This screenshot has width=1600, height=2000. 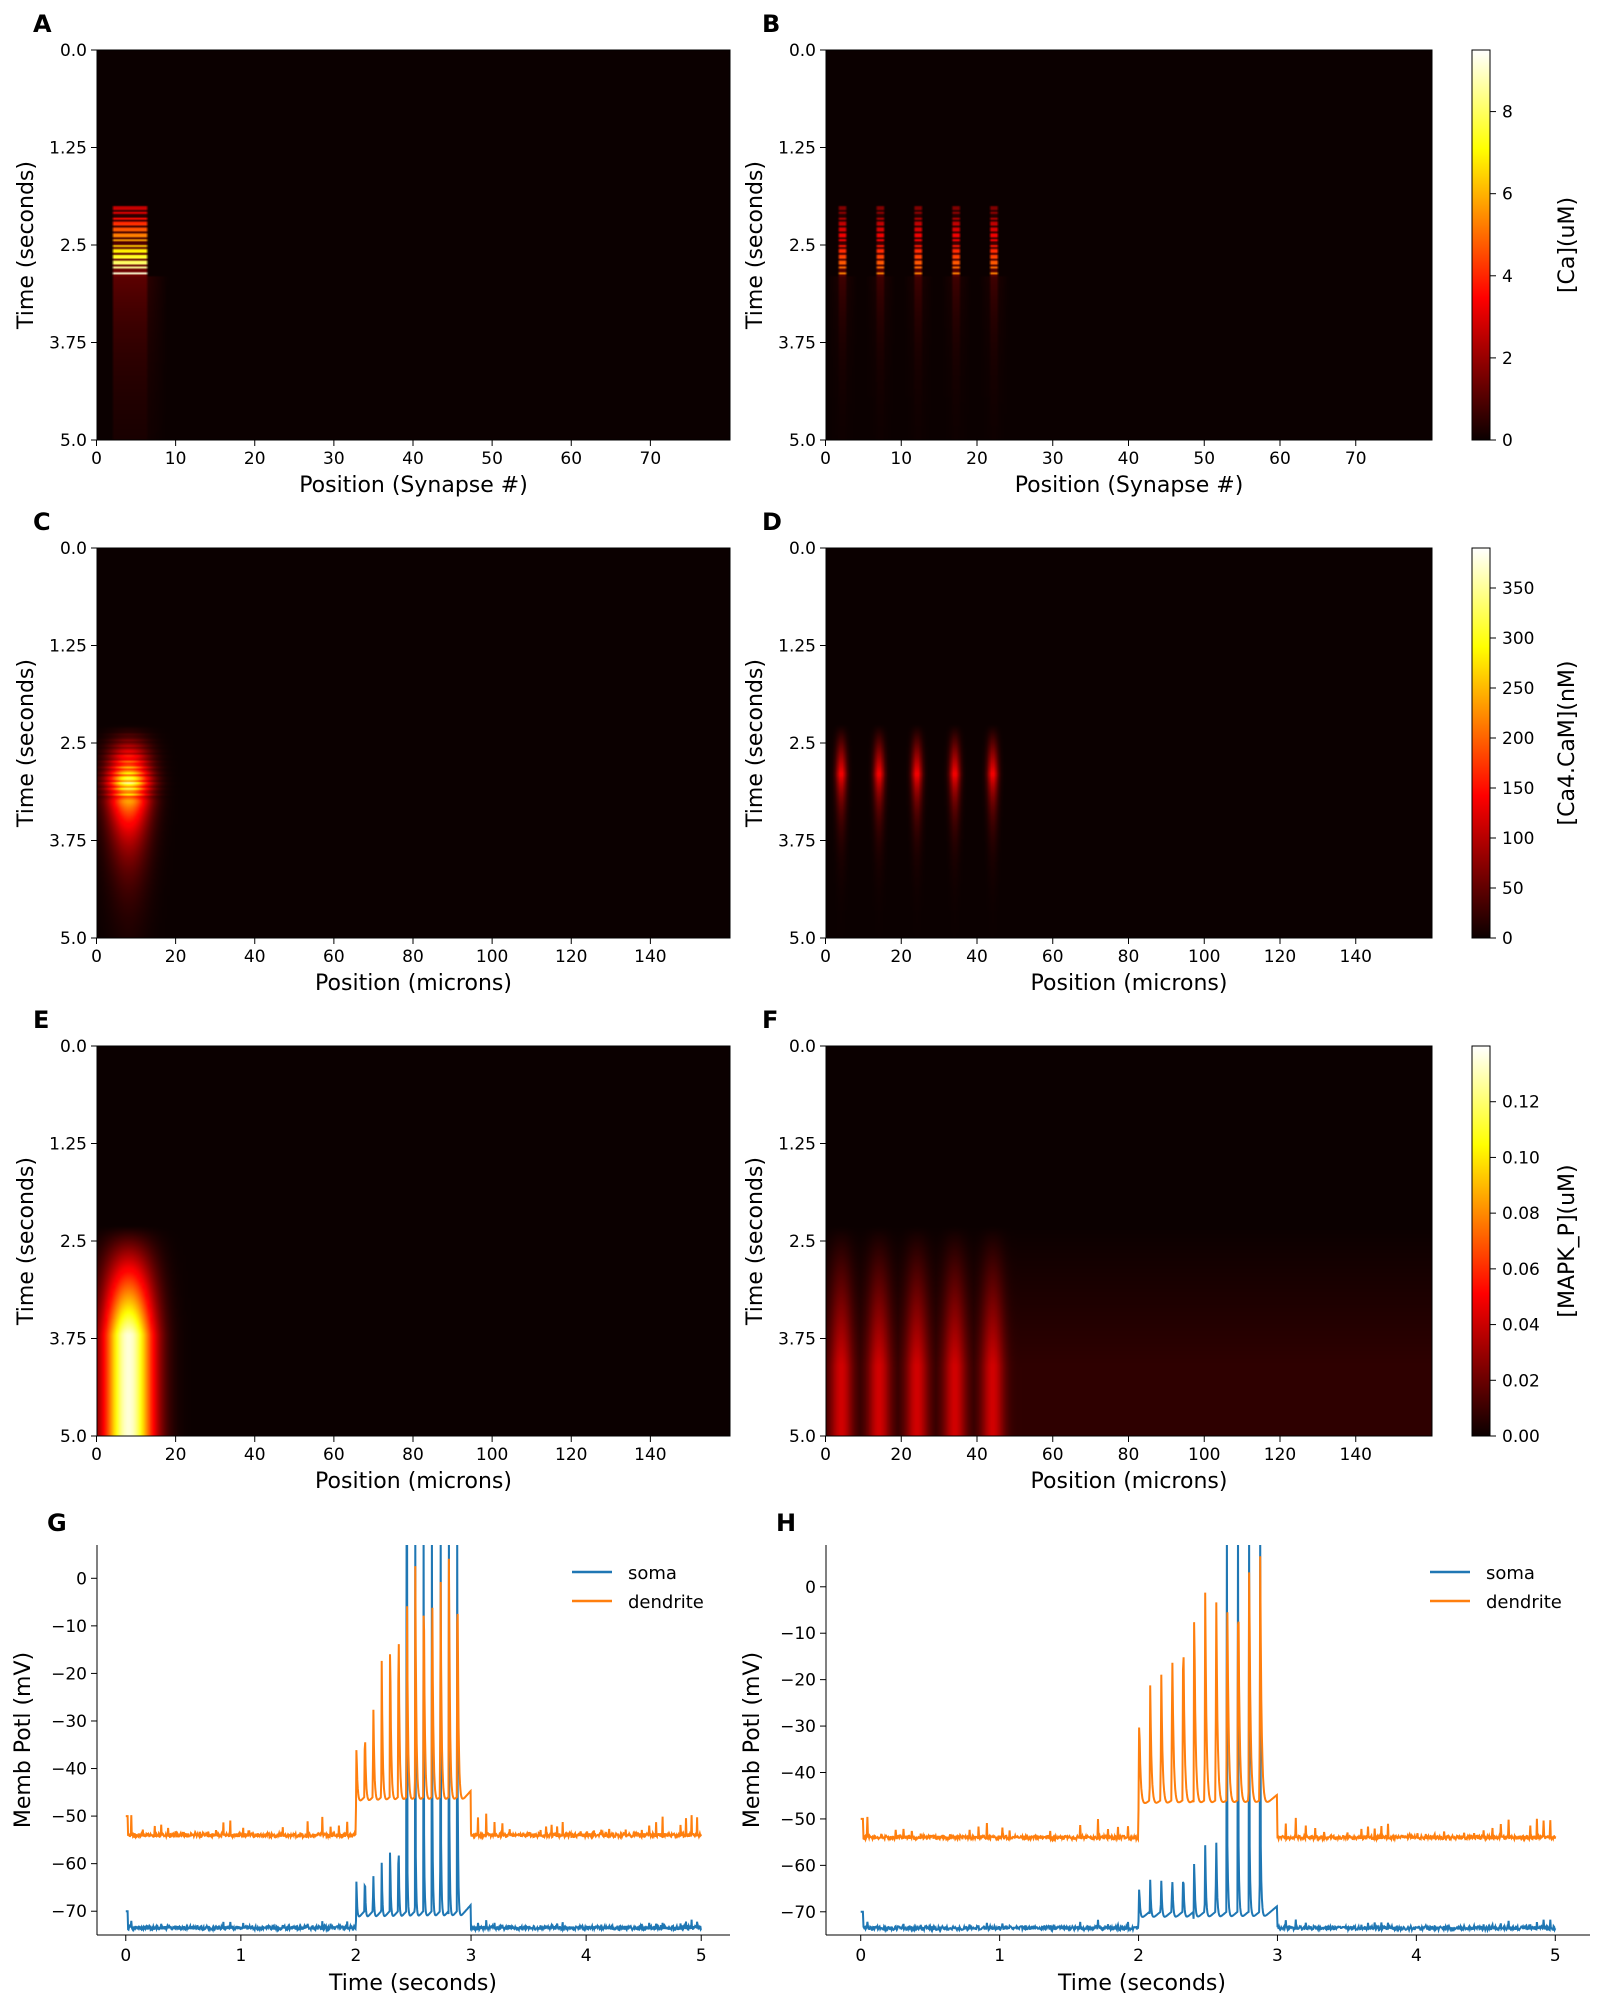 I want to click on colorbar-tick-label: 2, so click(x=1507, y=359).